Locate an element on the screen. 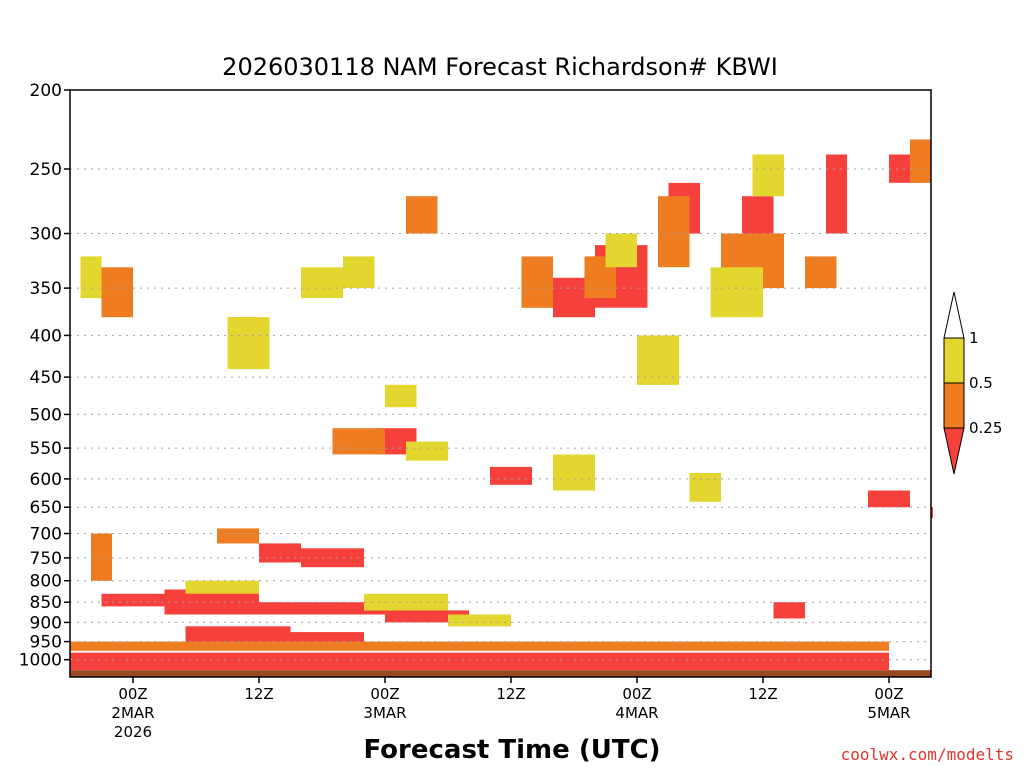  y-tick-label-250: 250 is located at coordinates (46, 170).